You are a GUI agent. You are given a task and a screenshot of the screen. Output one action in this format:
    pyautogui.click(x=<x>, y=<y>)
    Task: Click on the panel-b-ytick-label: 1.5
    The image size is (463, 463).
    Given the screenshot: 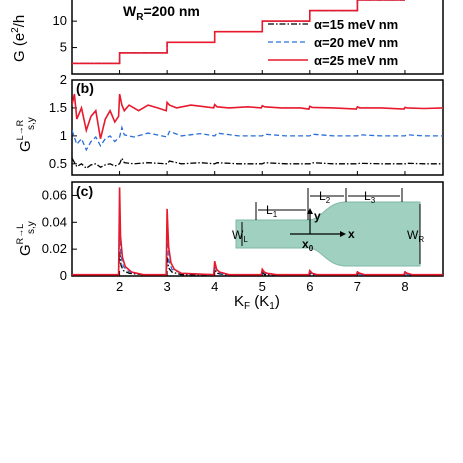 What is the action you would take?
    pyautogui.click(x=58, y=107)
    